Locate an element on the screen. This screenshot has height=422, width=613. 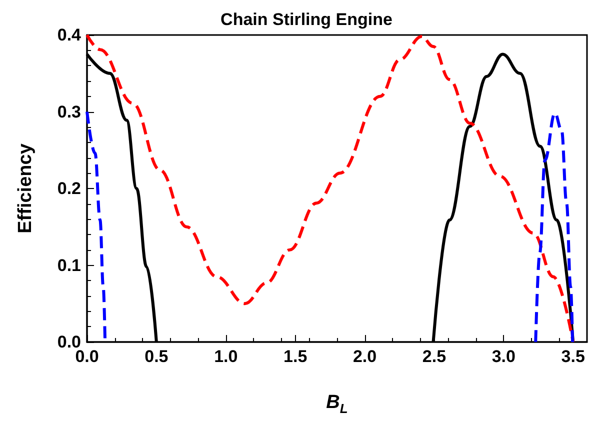
x-tick-label: 1.5 is located at coordinates (296, 356).